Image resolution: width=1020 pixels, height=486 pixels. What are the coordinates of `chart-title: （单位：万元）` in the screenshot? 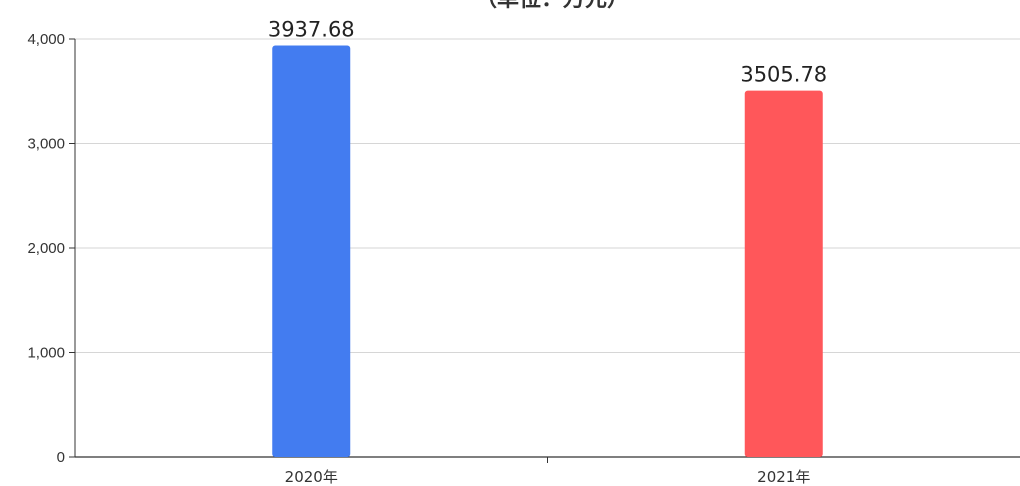 It's located at (552, 6).